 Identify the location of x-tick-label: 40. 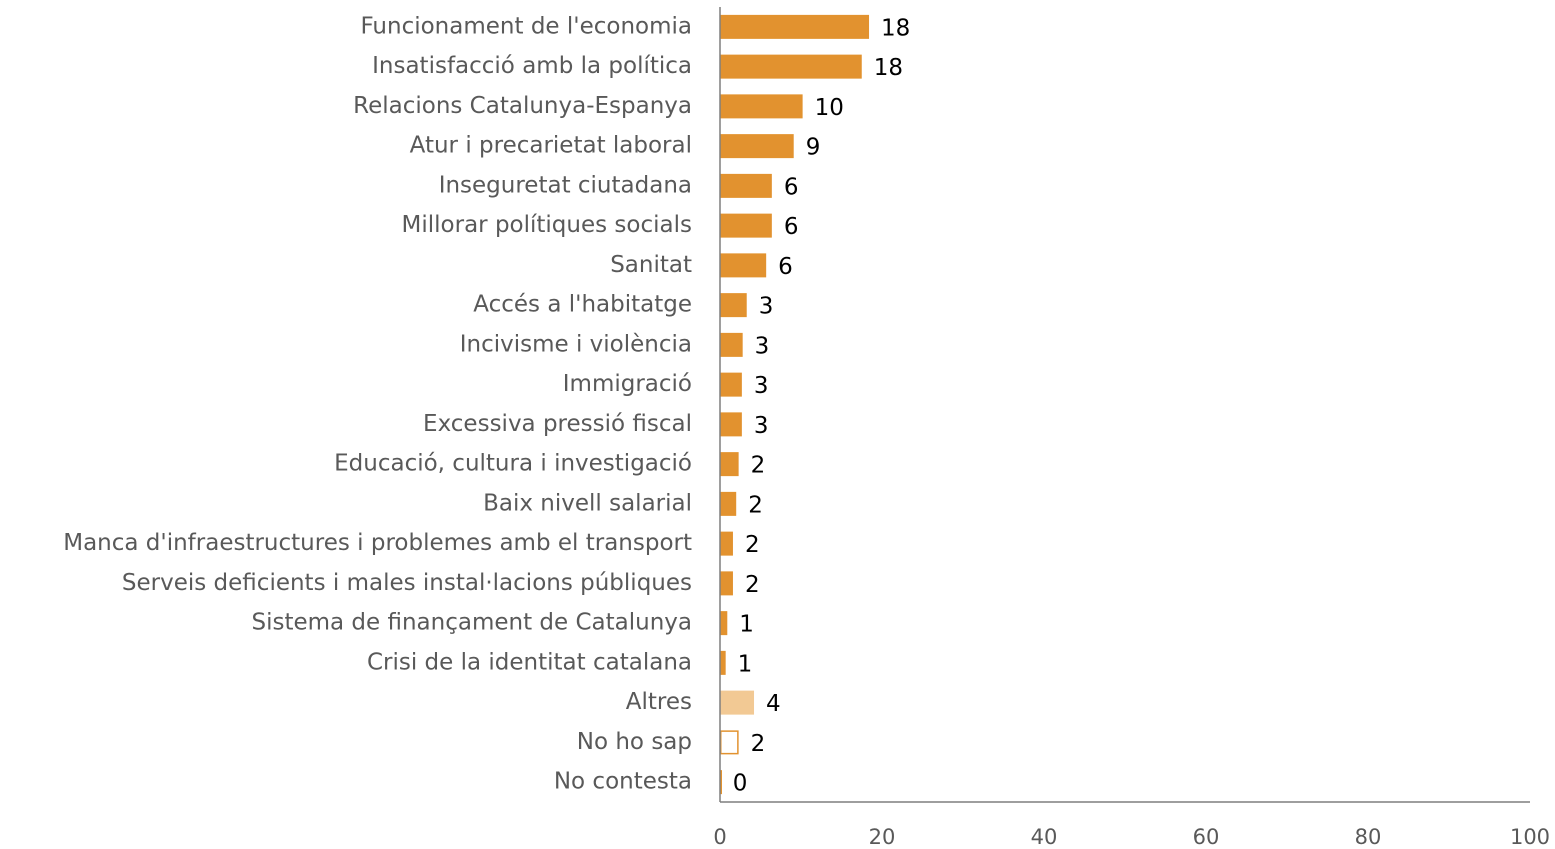
(1044, 837).